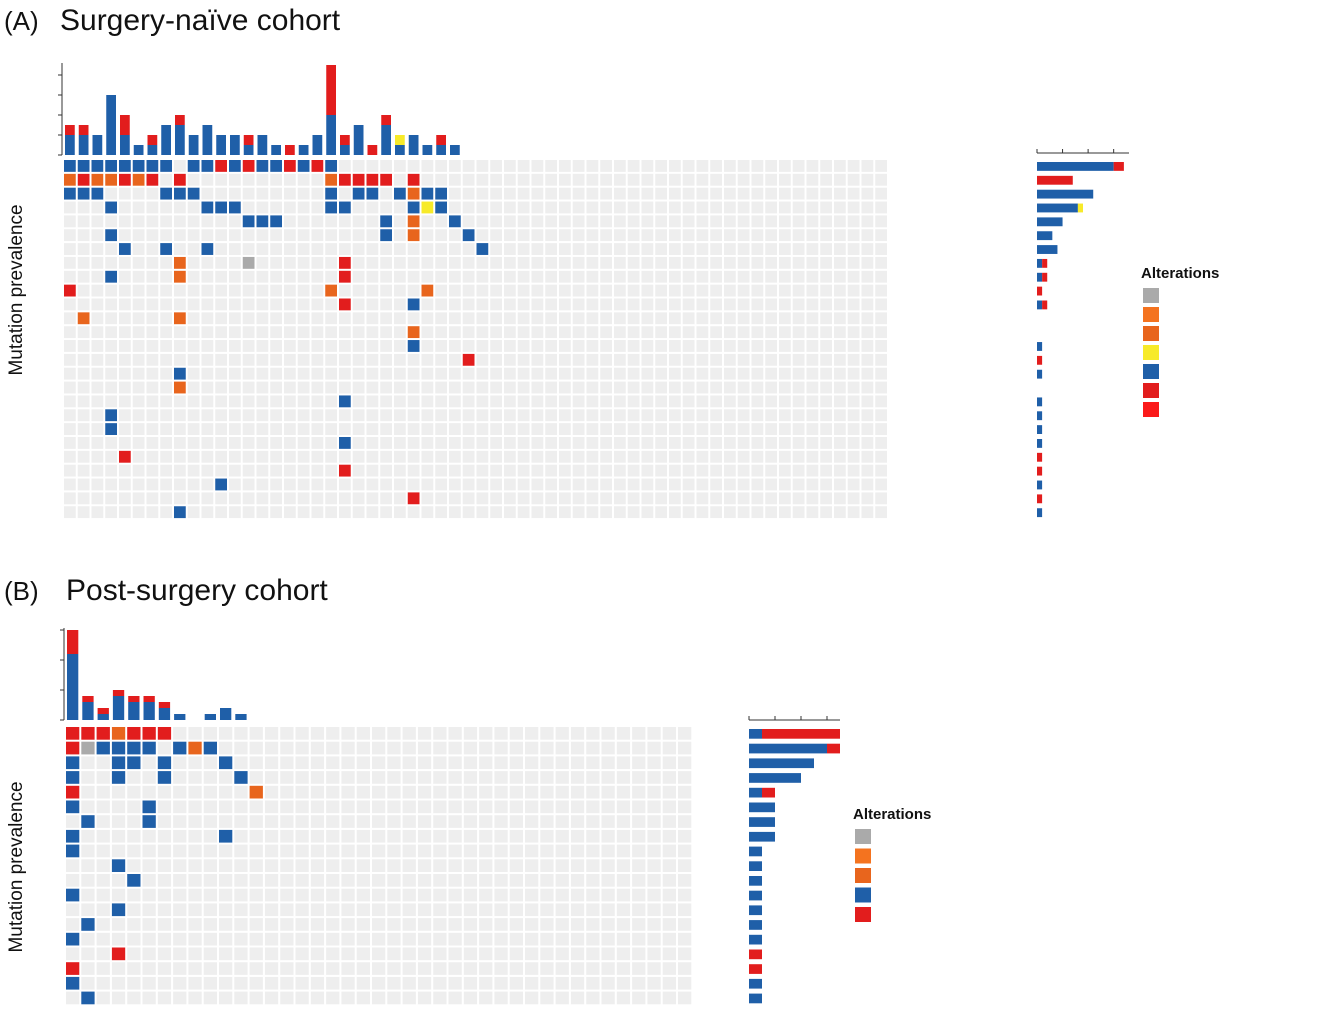 The width and height of the screenshot is (1339, 1017). What do you see at coordinates (262, 166) in the screenshot?
I see `panel-a-cell-tp53` at bounding box center [262, 166].